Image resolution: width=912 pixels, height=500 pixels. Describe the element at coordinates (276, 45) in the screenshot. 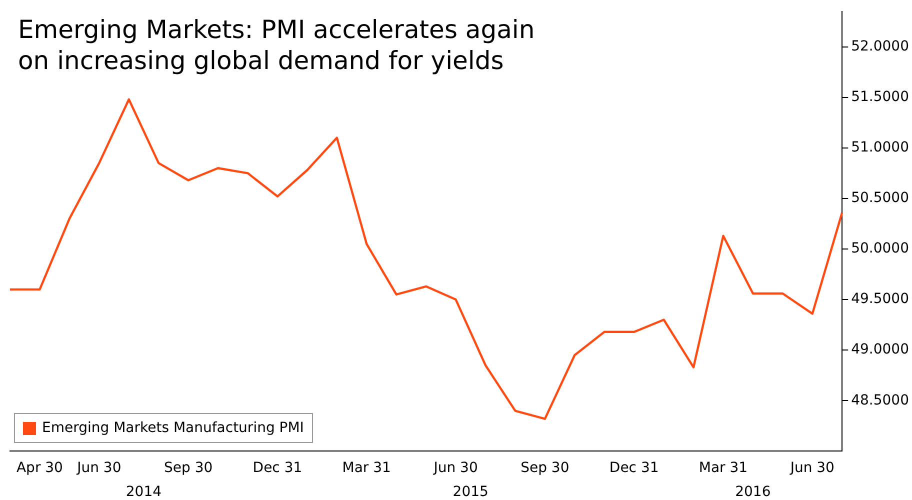

I see `text: Emerging Markets: PMI accelerates again on increasing global demand for yields` at that location.